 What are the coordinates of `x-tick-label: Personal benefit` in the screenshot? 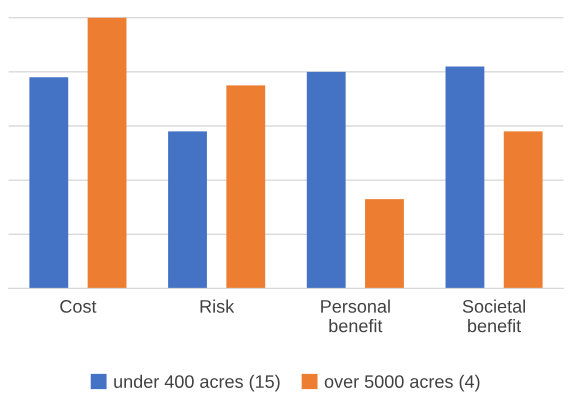 It's located at (355, 316).